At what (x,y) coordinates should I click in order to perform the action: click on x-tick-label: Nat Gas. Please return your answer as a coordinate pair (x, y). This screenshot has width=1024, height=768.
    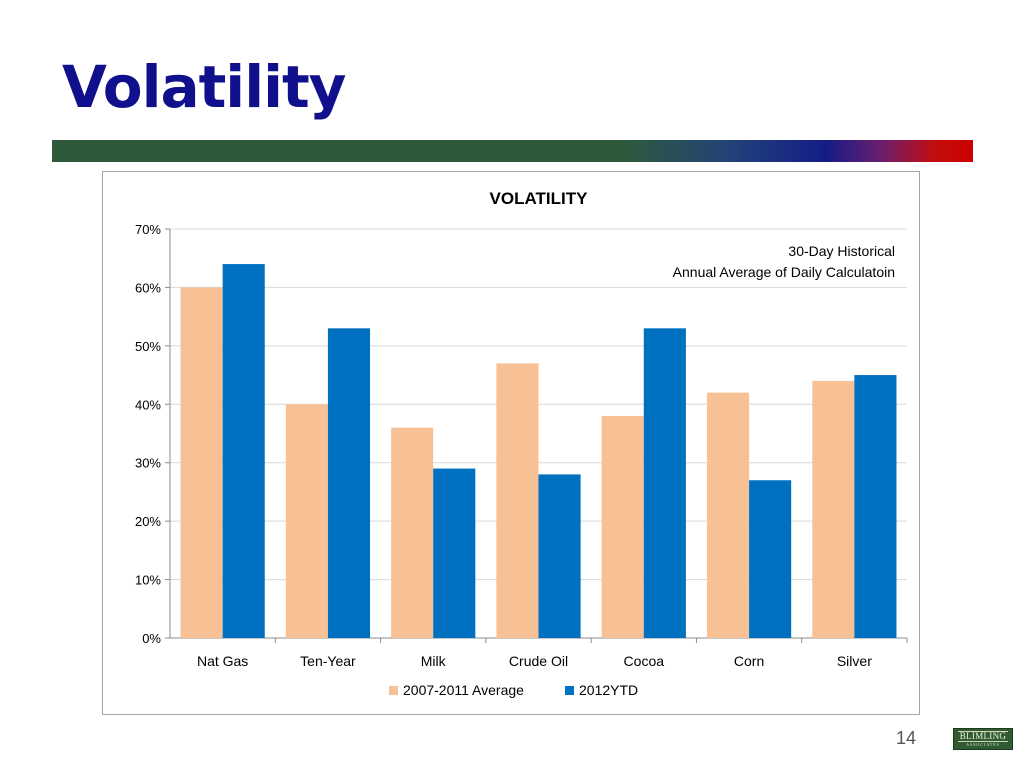
    Looking at the image, I should click on (222, 661).